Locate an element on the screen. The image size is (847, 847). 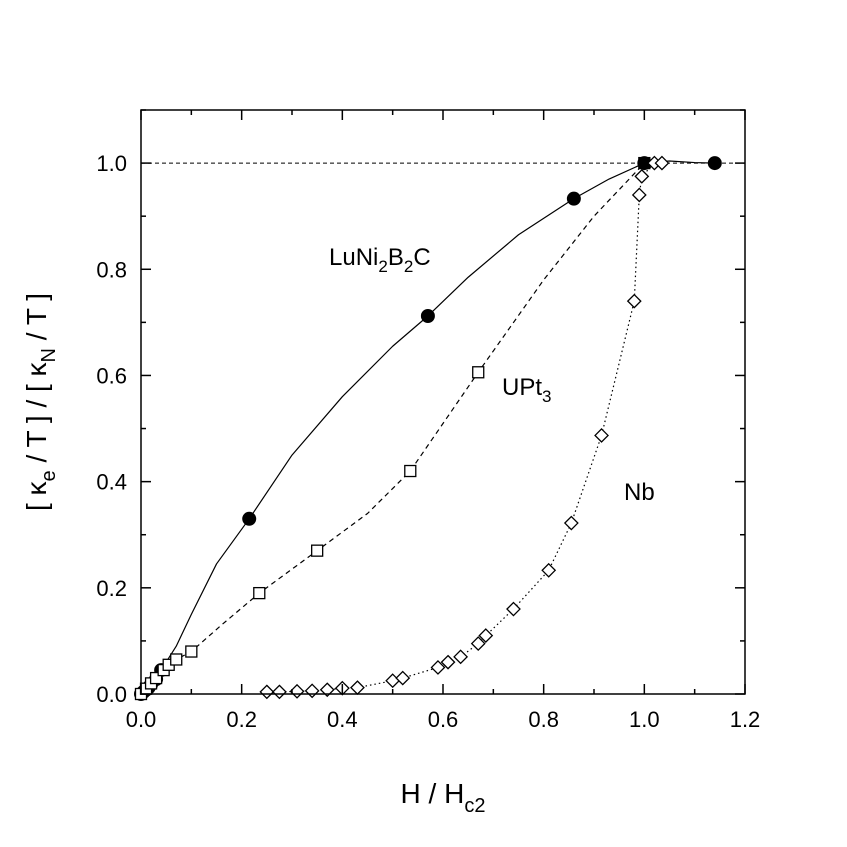
x-tick-label: 0.8 is located at coordinates (543, 719).